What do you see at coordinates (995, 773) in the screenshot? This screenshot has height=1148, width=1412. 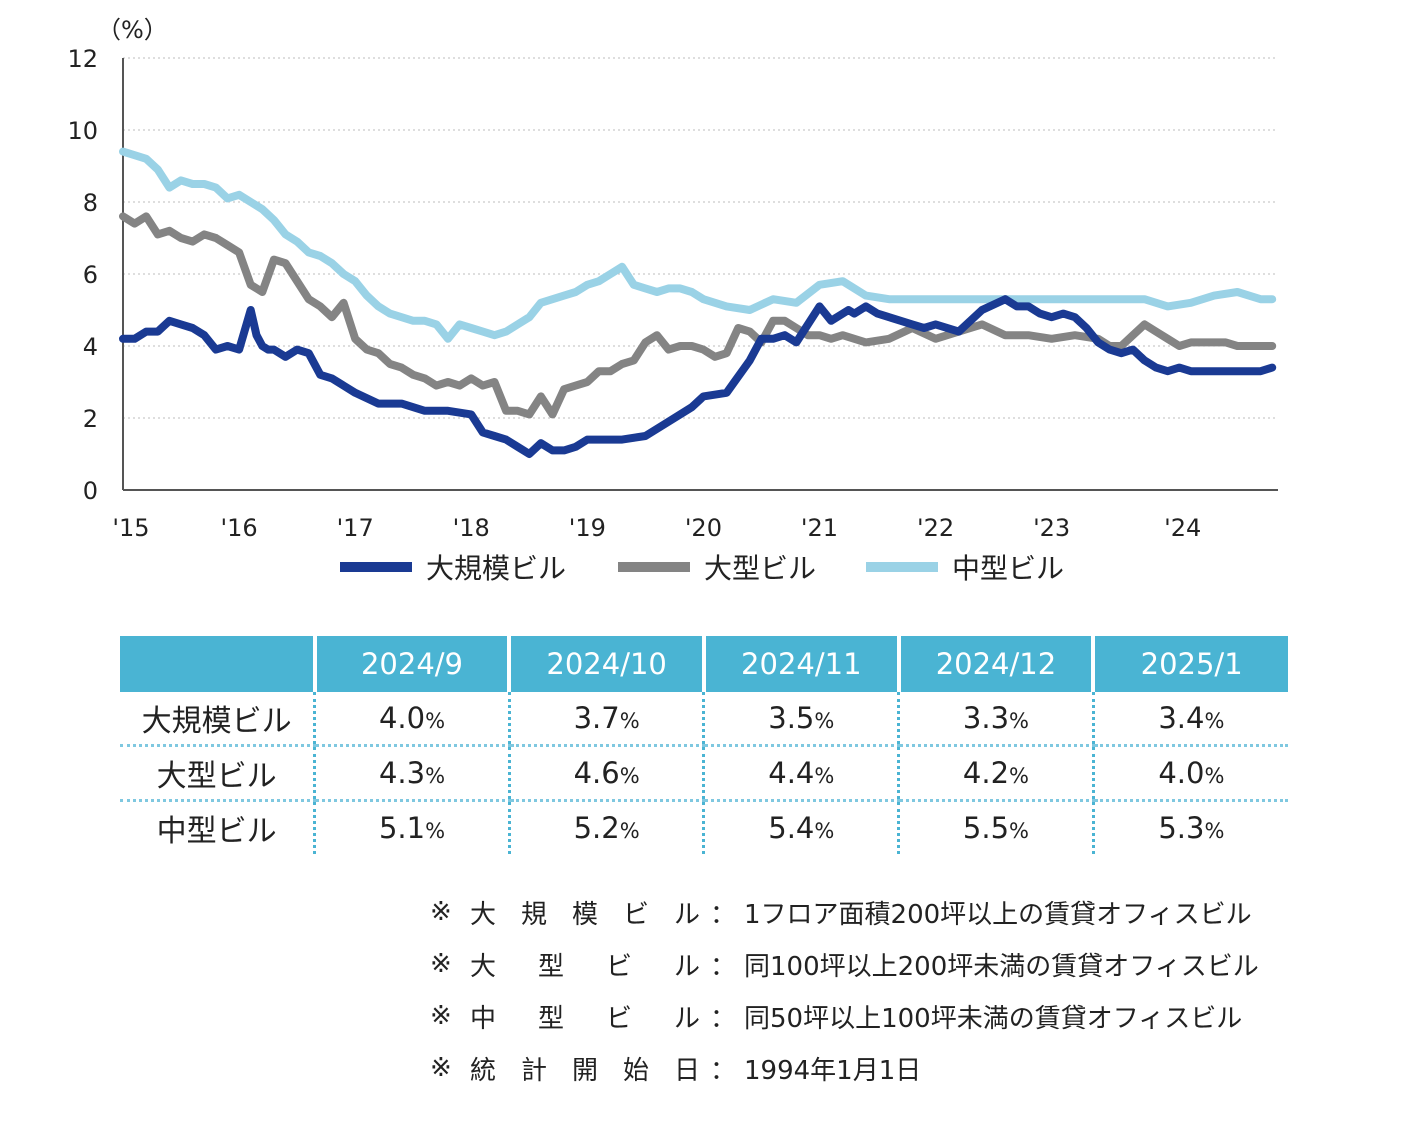 I see `table-cell: 4.2%` at bounding box center [995, 773].